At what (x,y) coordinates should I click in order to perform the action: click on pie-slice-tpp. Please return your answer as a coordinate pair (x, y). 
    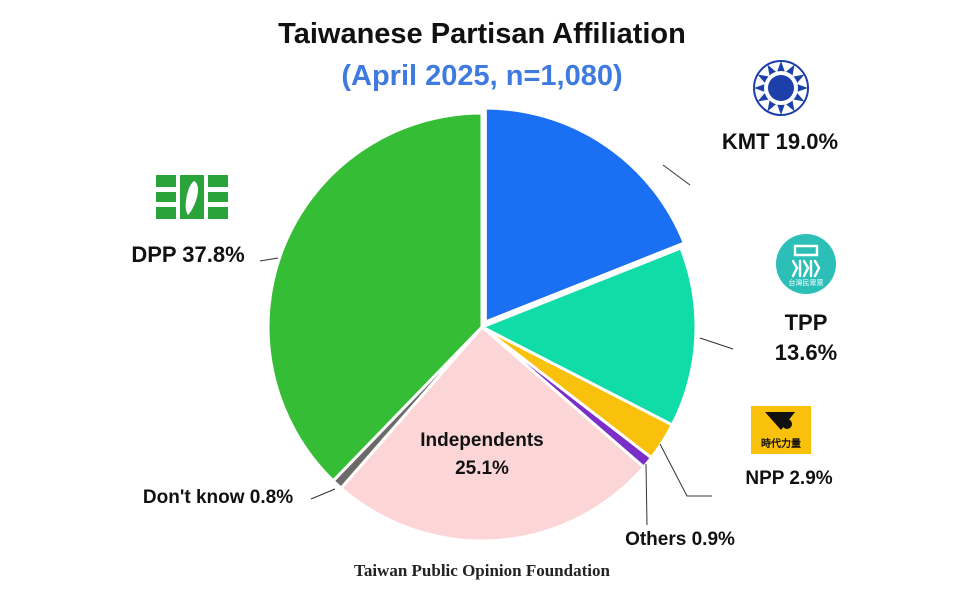
    Looking at the image, I should click on (588, 336).